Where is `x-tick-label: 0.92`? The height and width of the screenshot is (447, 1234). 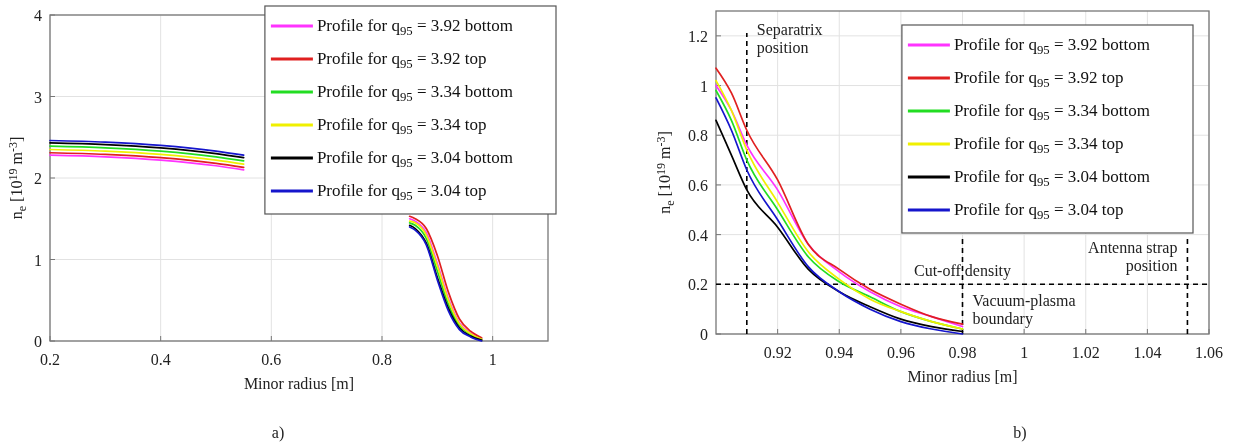
x-tick-label: 0.92 is located at coordinates (777, 352).